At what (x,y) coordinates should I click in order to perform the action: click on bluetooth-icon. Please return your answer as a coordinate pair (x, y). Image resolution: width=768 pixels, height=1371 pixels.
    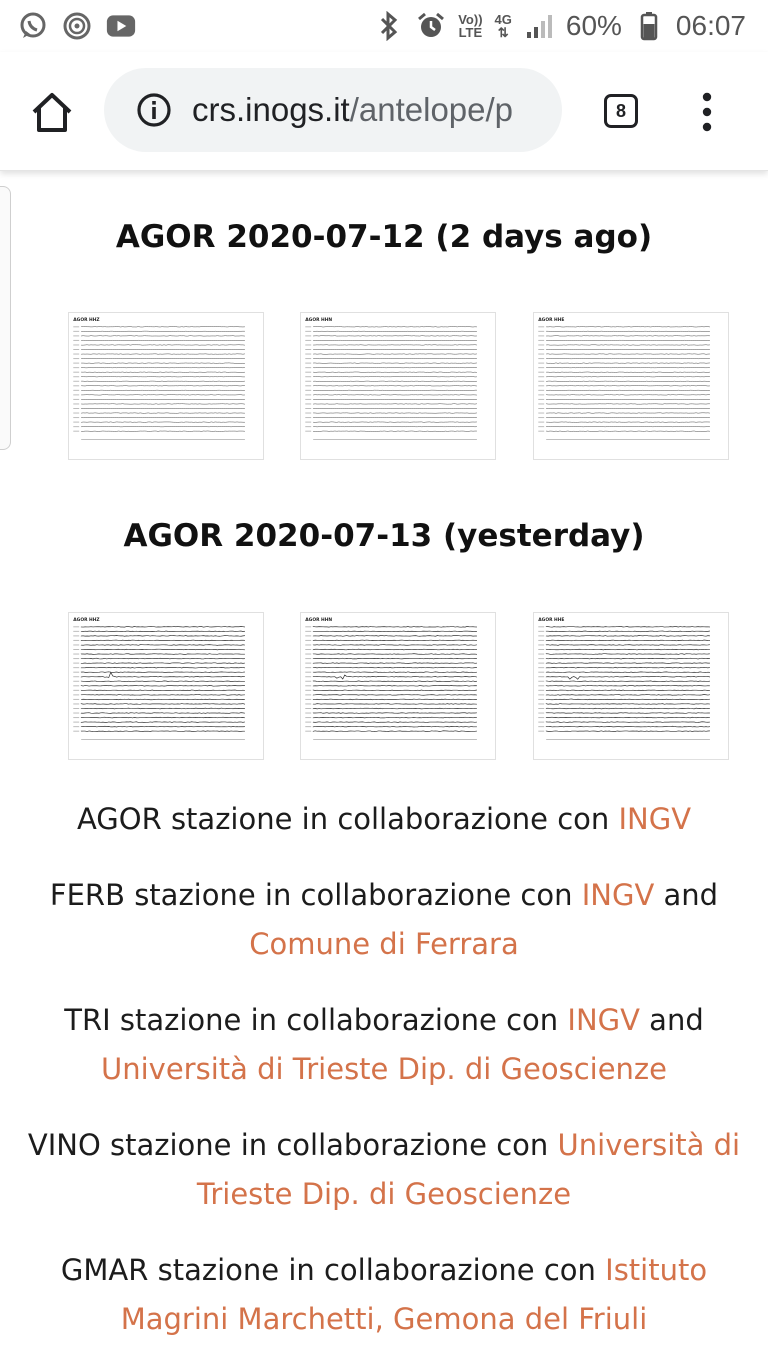
    Looking at the image, I should click on (389, 26).